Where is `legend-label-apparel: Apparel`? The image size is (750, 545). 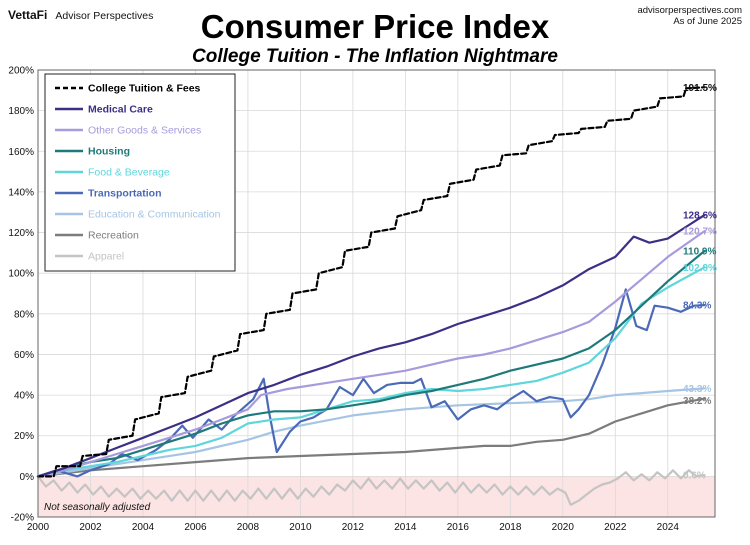 legend-label-apparel: Apparel is located at coordinates (106, 257).